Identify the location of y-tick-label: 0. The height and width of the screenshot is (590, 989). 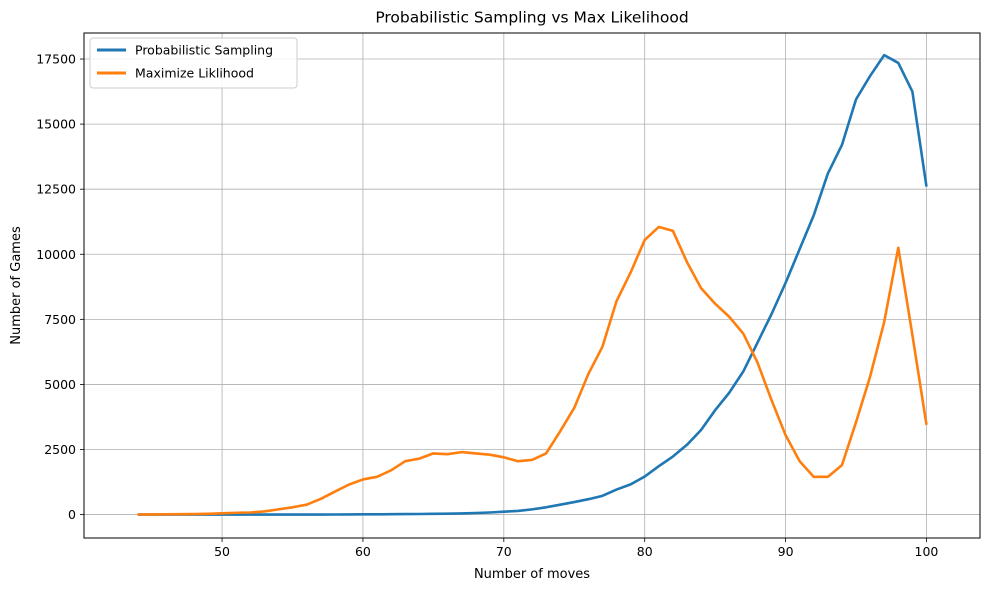
(72, 514).